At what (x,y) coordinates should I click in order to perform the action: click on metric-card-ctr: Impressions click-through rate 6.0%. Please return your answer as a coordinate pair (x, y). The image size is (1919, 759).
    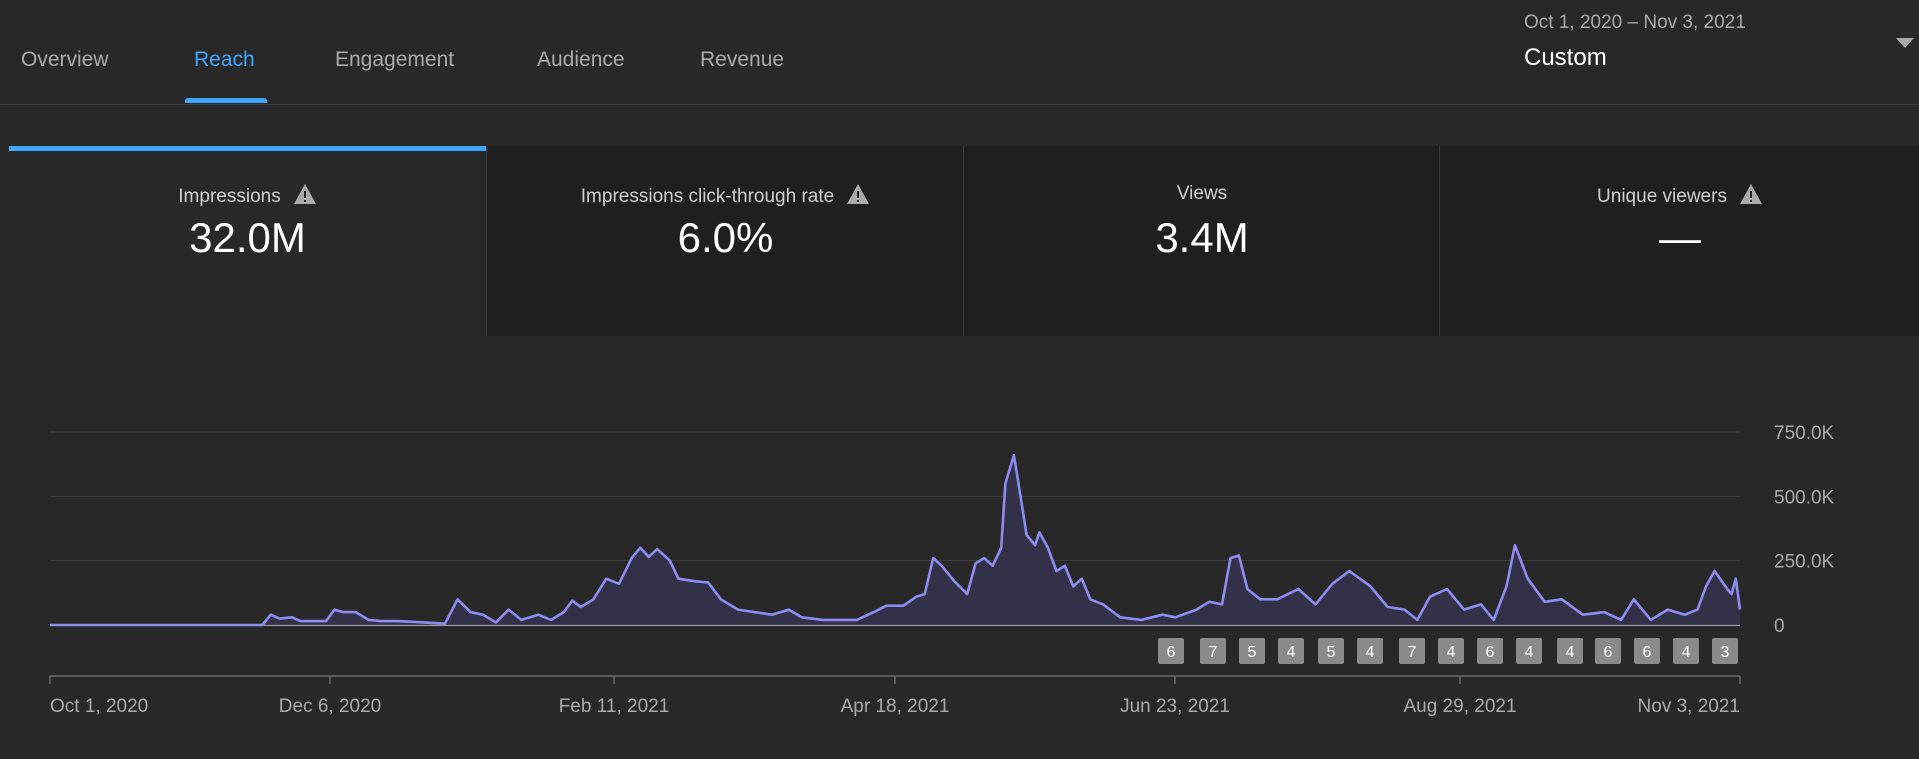
    Looking at the image, I should click on (725, 241).